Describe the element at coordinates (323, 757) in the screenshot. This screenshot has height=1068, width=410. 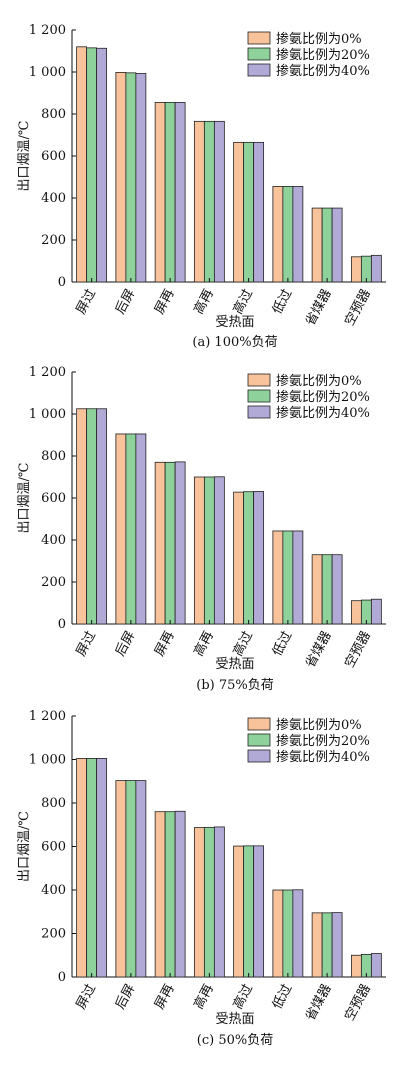
I see `legend-label: 掺氨比例为40%` at that location.